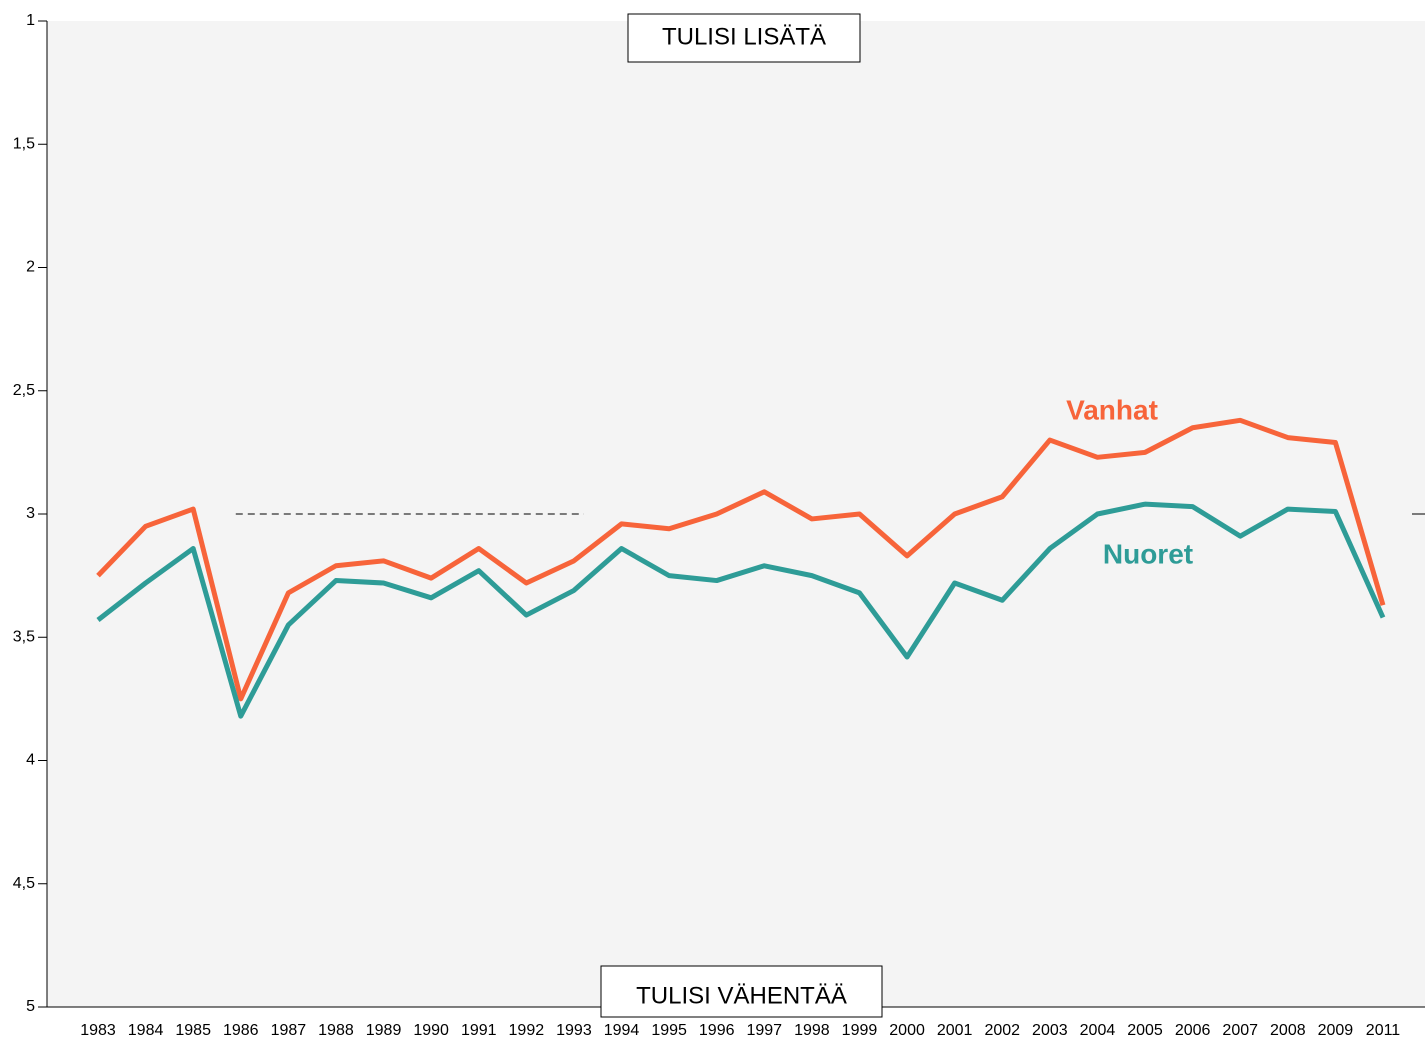  Describe the element at coordinates (24, 883) in the screenshot. I see `y-tick-label: 4,5` at that location.